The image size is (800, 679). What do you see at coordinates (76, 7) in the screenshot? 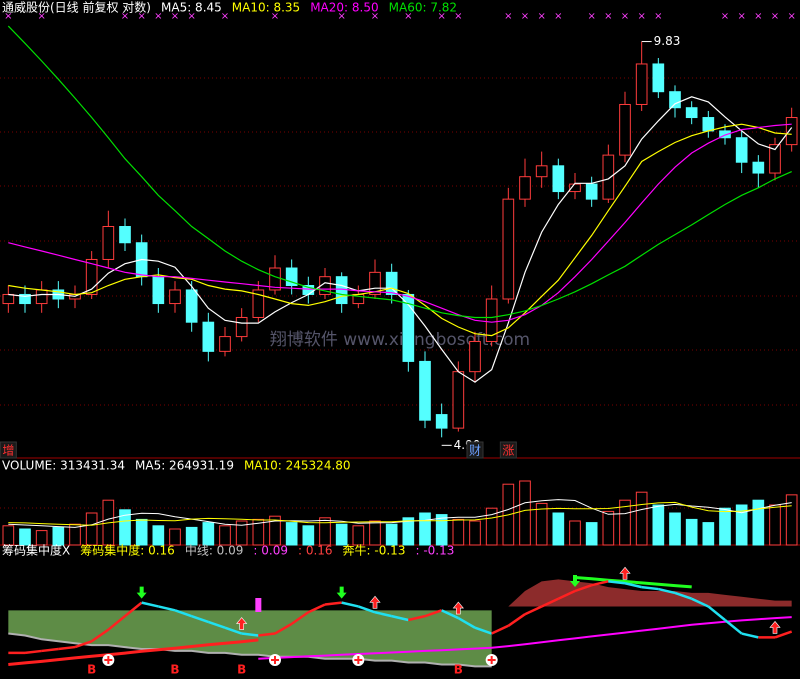
I see `legend-entry: 通威股份(日线 前复权 对数)` at bounding box center [76, 7].